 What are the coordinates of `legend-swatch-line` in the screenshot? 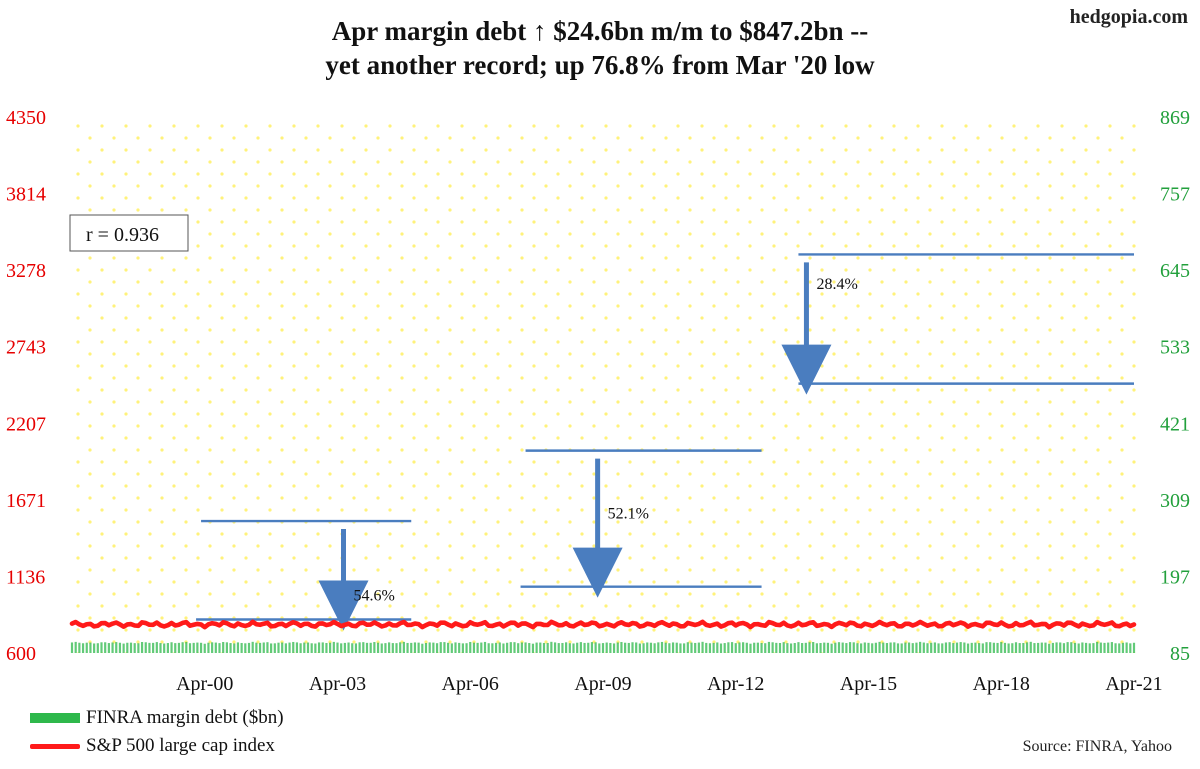 It's located at (55, 746).